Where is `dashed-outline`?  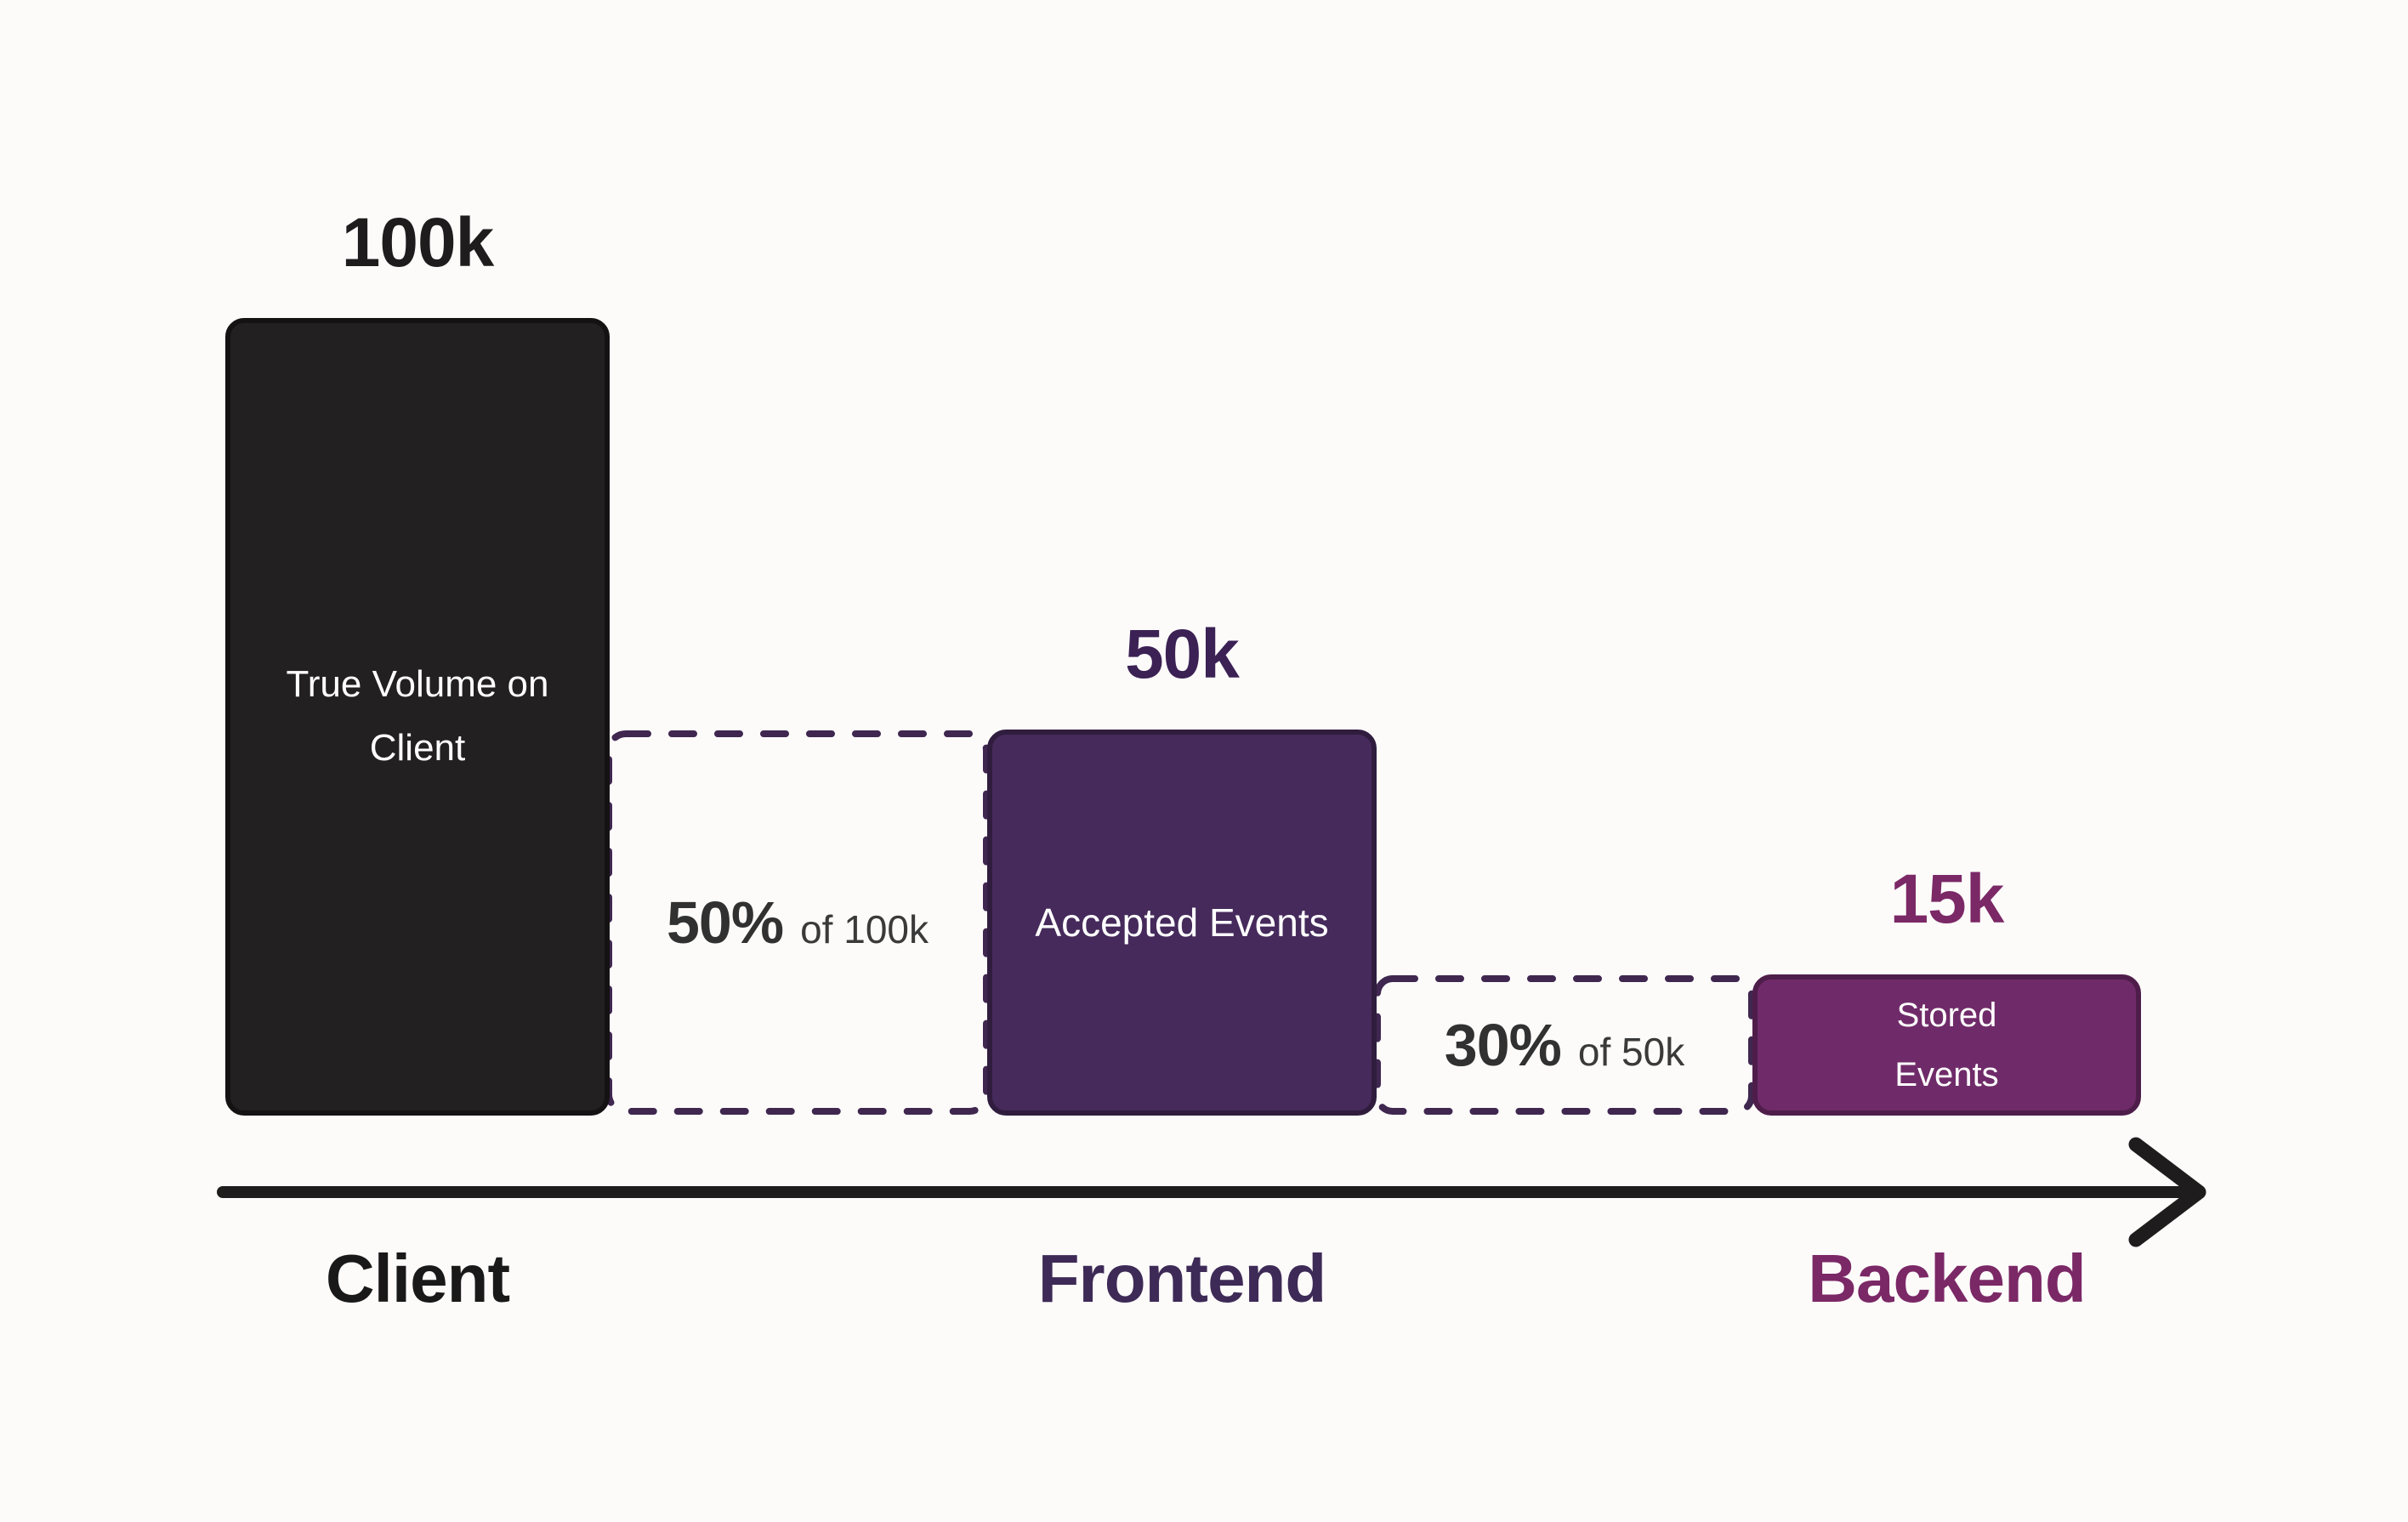
dashed-outline is located at coordinates (1564, 1045).